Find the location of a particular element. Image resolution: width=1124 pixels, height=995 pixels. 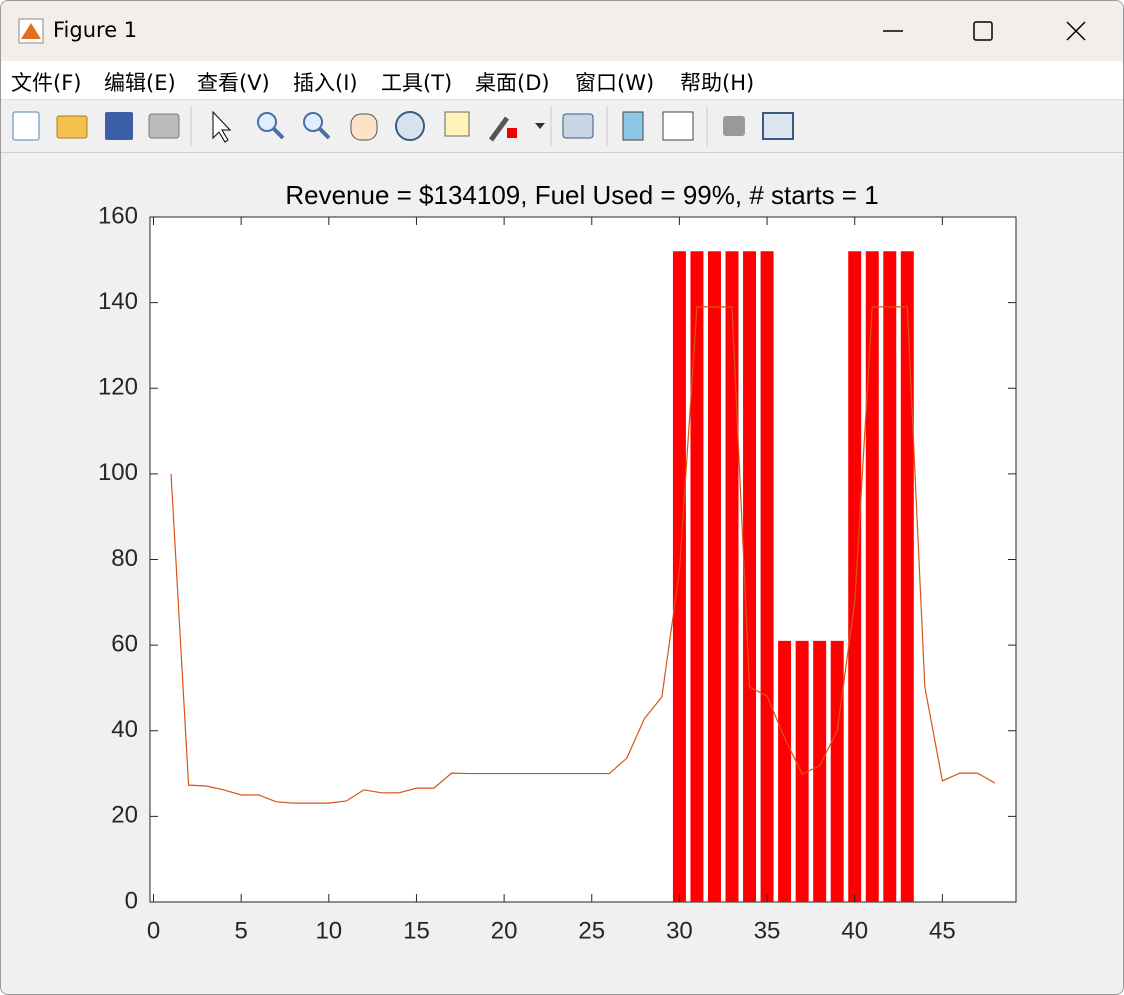

y-tick-label: 60 is located at coordinates (124, 643).